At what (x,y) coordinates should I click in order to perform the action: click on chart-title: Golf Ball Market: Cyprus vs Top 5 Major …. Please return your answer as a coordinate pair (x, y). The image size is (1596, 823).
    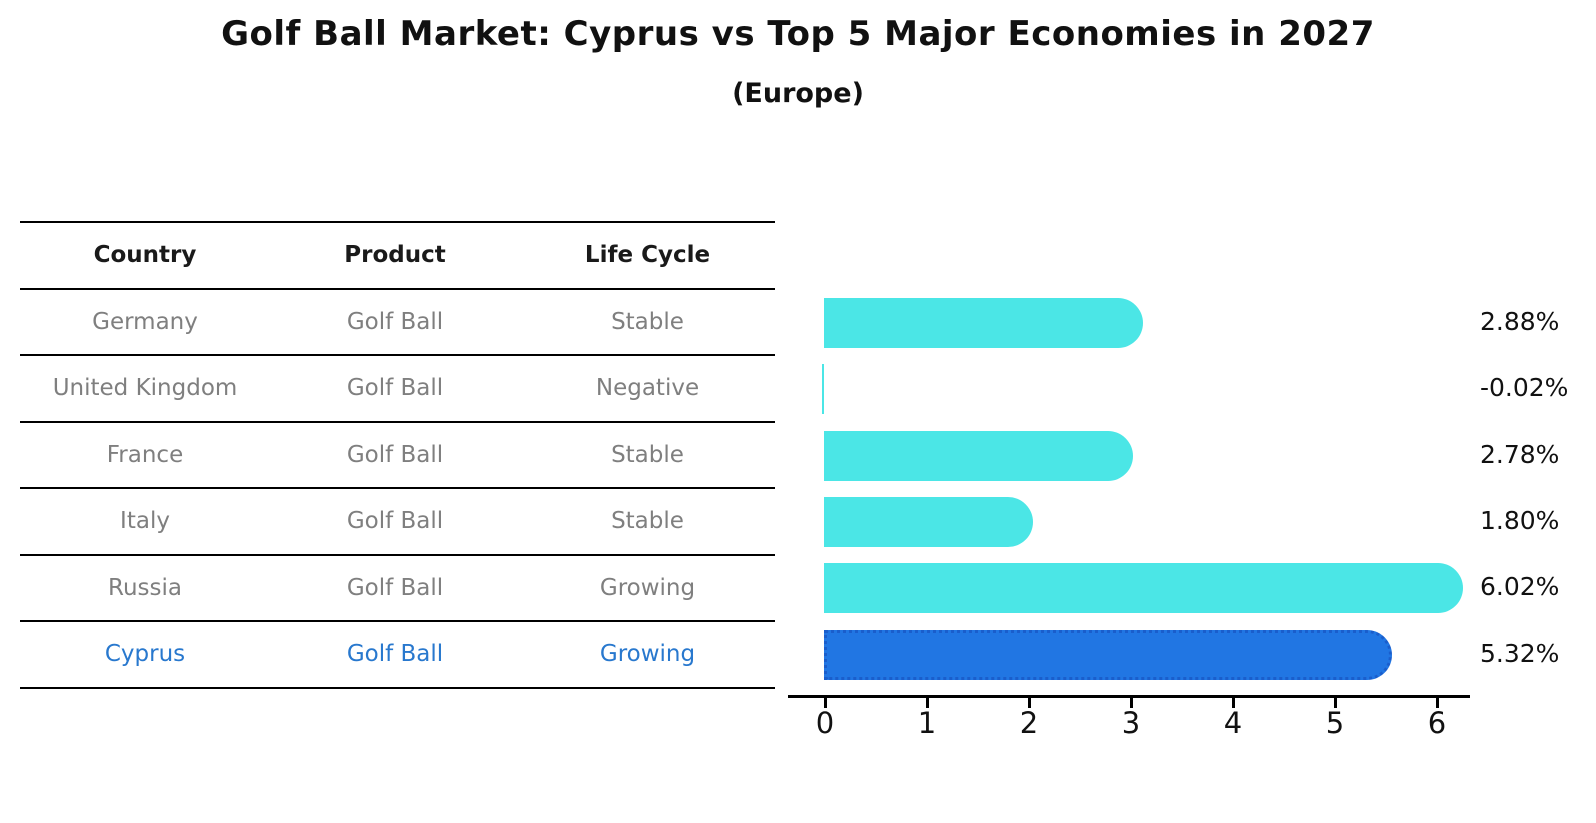
    Looking at the image, I should click on (798, 34).